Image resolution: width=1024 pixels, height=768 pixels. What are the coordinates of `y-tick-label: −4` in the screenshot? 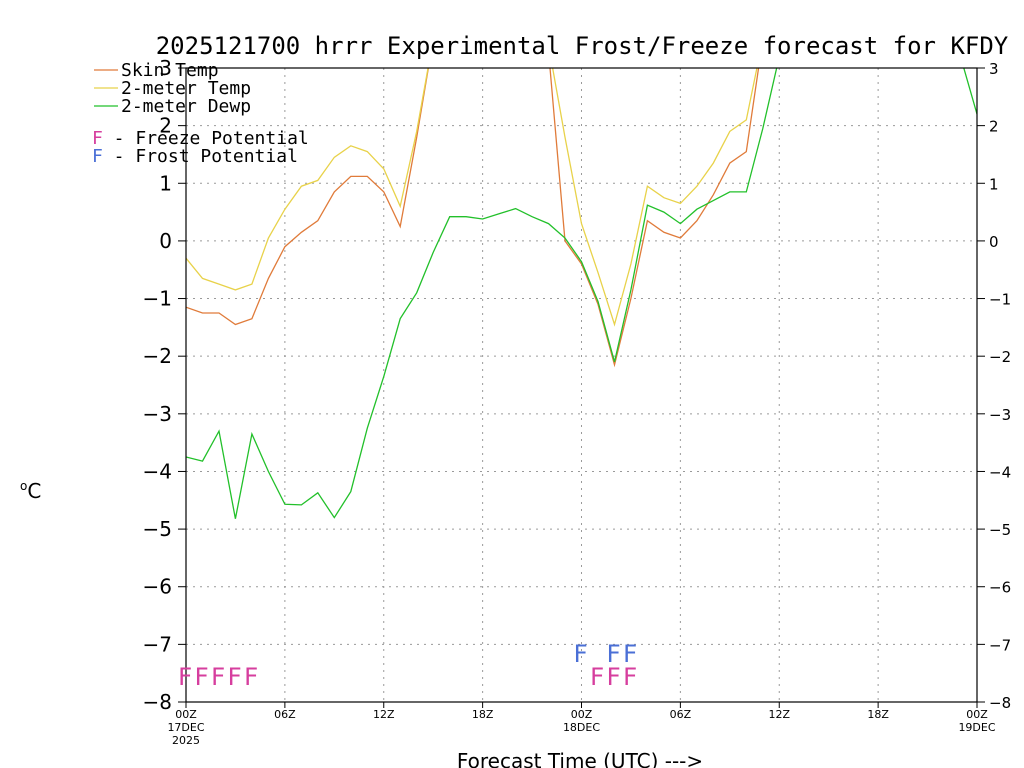 It's located at (157, 471).